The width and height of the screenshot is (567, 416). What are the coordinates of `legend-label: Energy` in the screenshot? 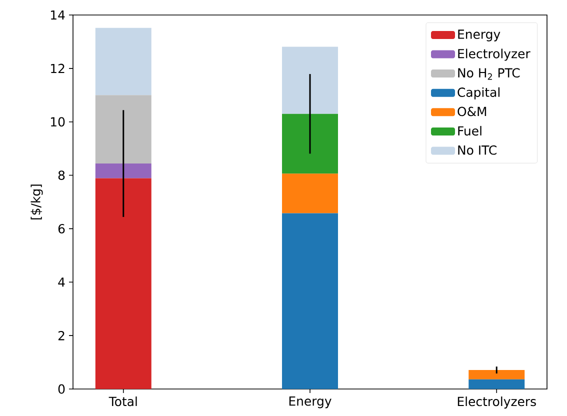 It's located at (479, 36).